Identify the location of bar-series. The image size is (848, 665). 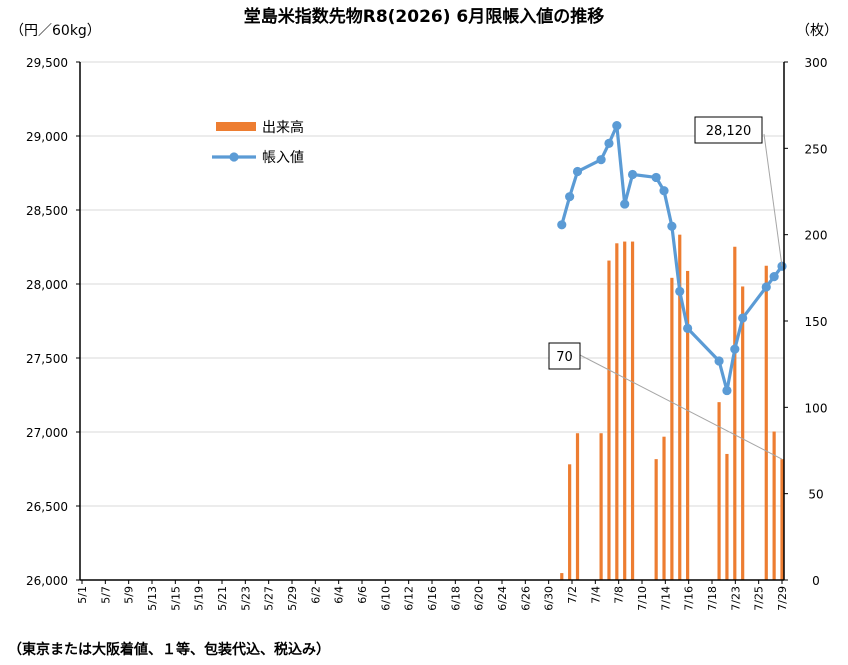
(672, 407).